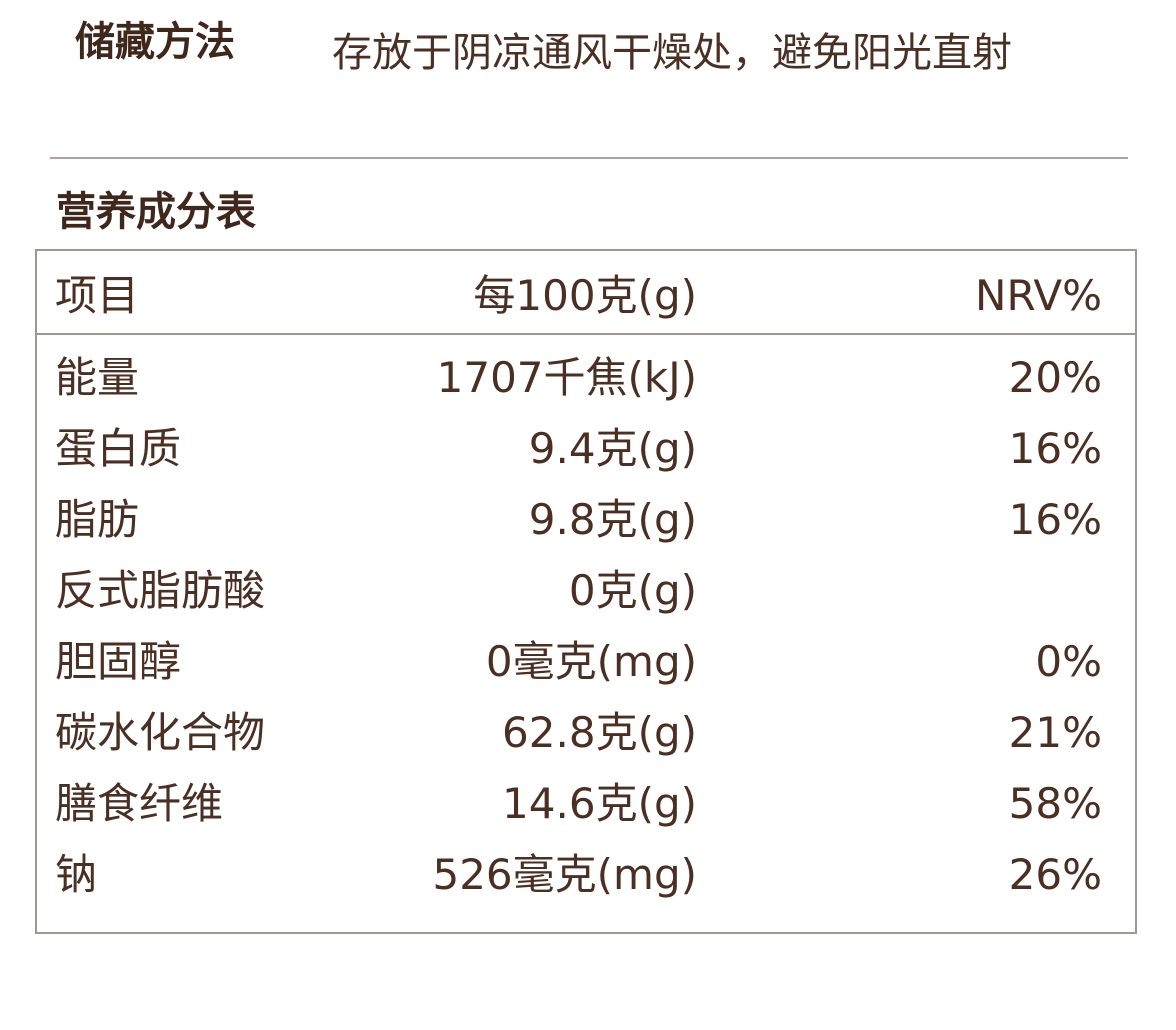 The image size is (1176, 1030). I want to click on nutrition-title: 营养成分表, so click(156, 212).